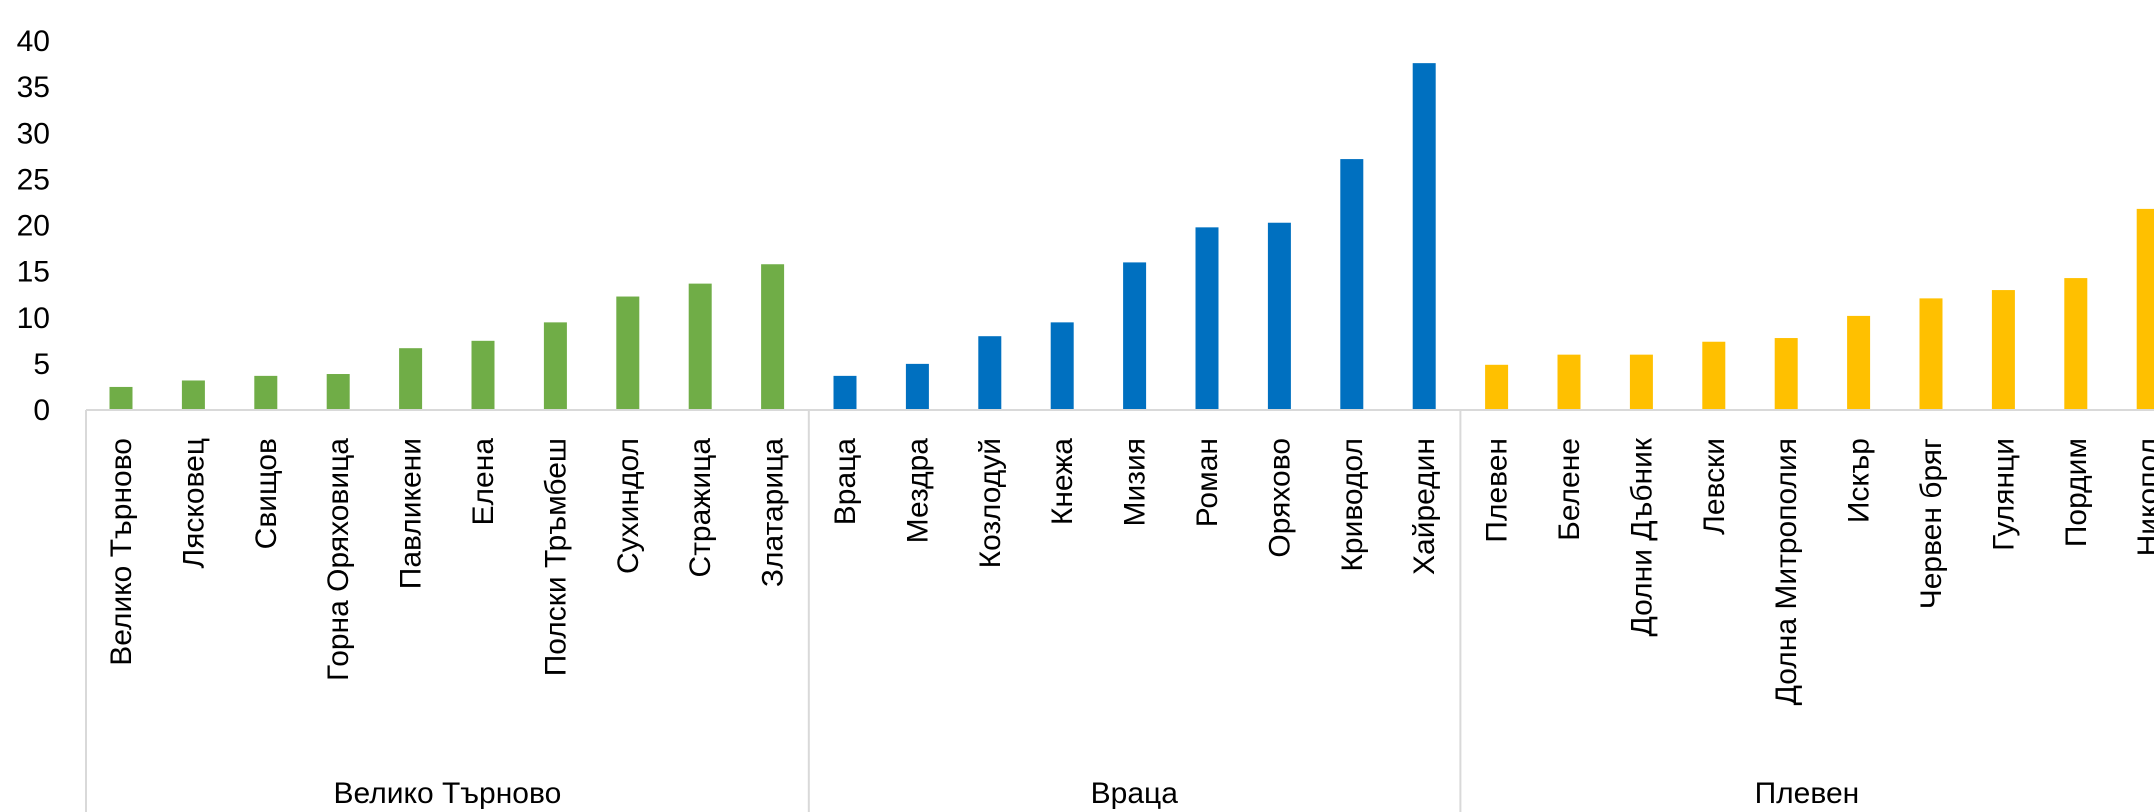  What do you see at coordinates (1807, 793) in the screenshot?
I see `group-label: Плевен` at bounding box center [1807, 793].